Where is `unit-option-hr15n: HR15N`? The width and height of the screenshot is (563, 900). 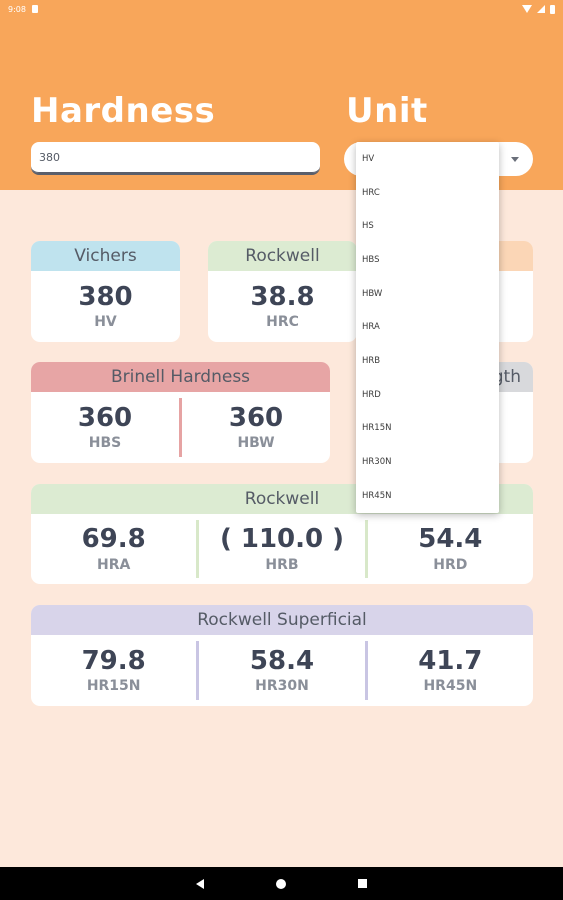
unit-option-hr15n: HR15N is located at coordinates (377, 428).